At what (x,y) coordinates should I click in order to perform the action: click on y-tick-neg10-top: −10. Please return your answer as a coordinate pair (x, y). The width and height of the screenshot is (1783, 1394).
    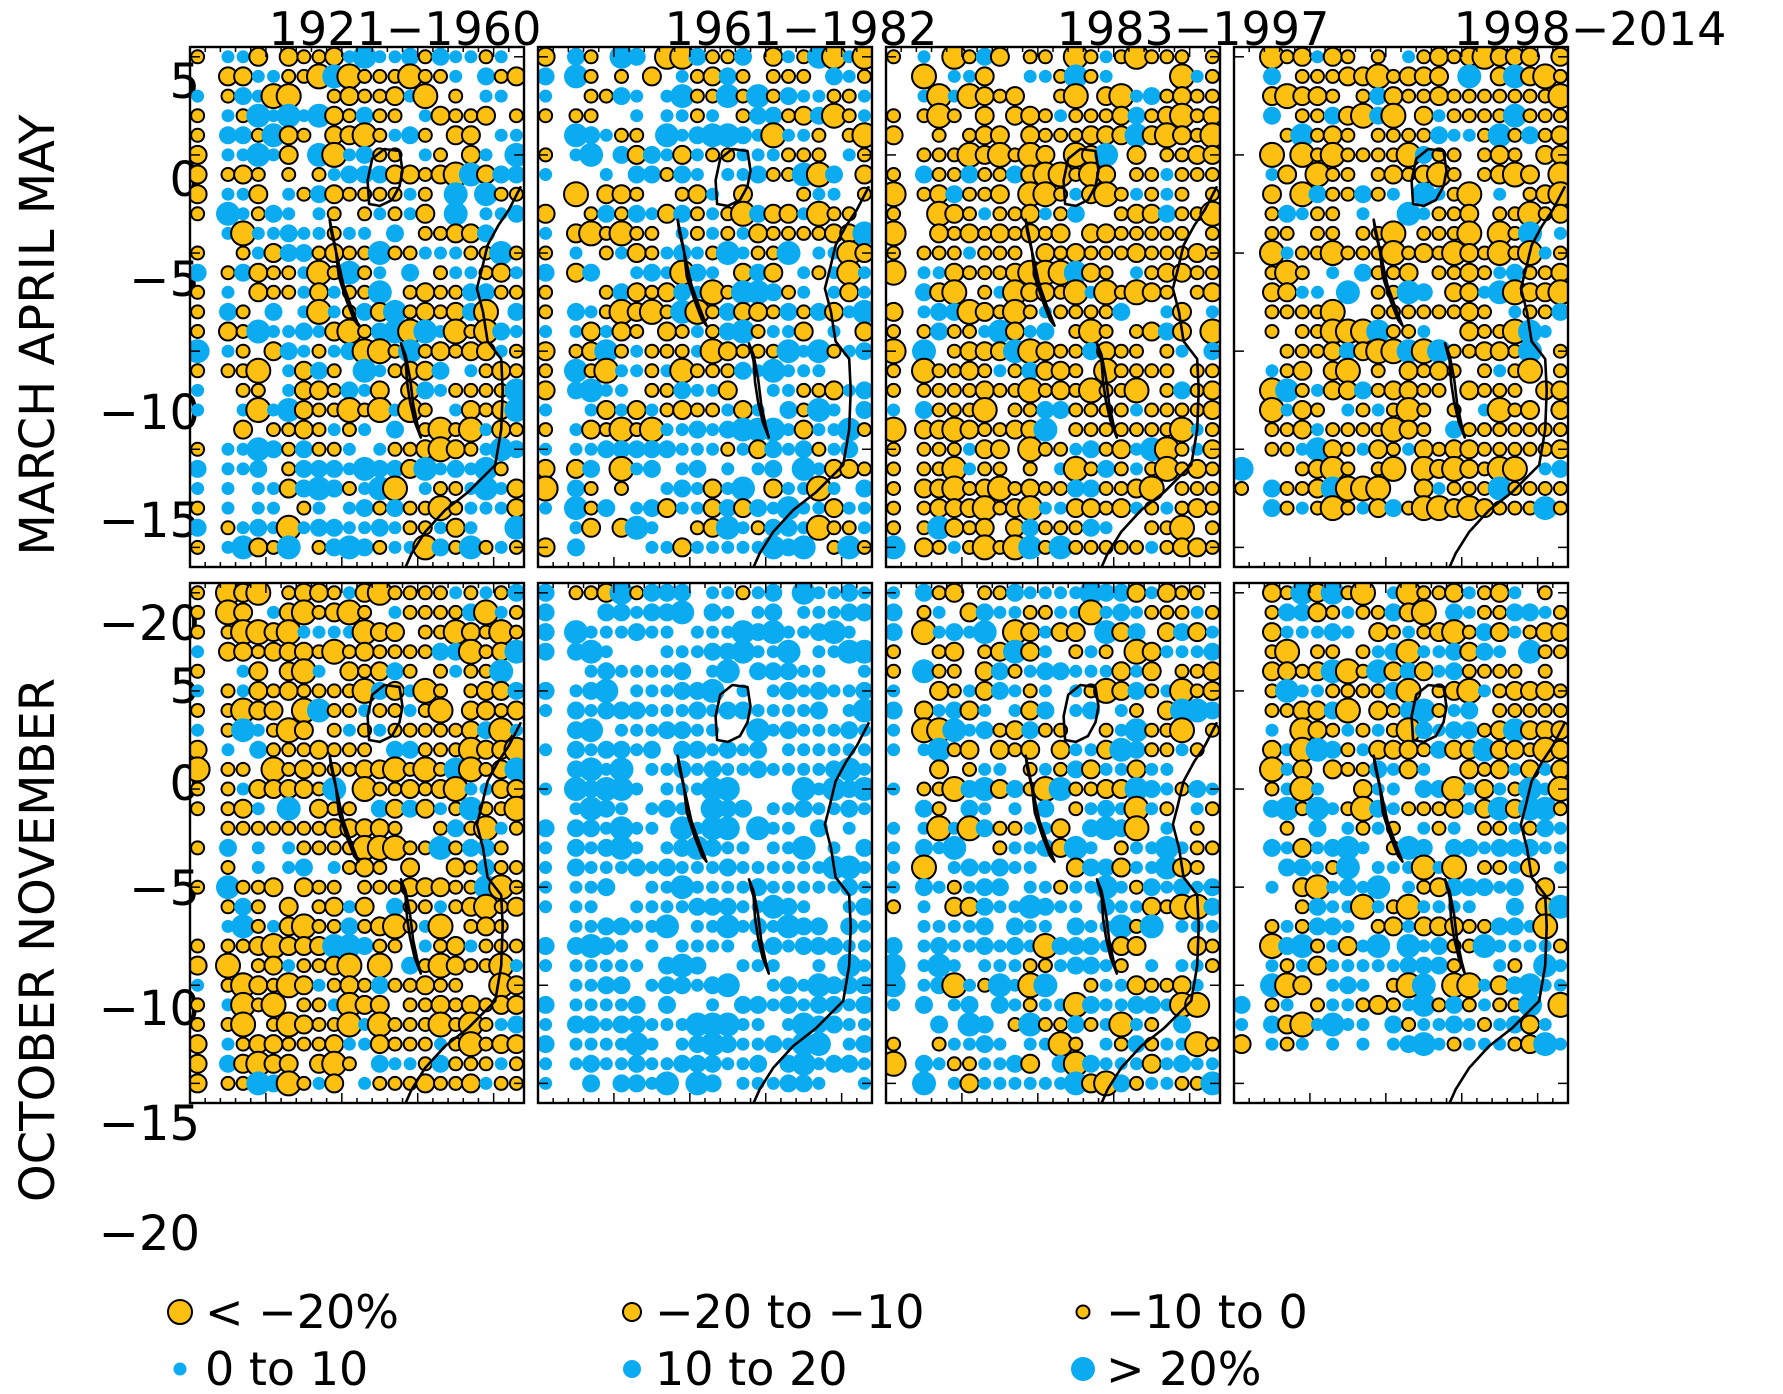
    Looking at the image, I should click on (149, 413).